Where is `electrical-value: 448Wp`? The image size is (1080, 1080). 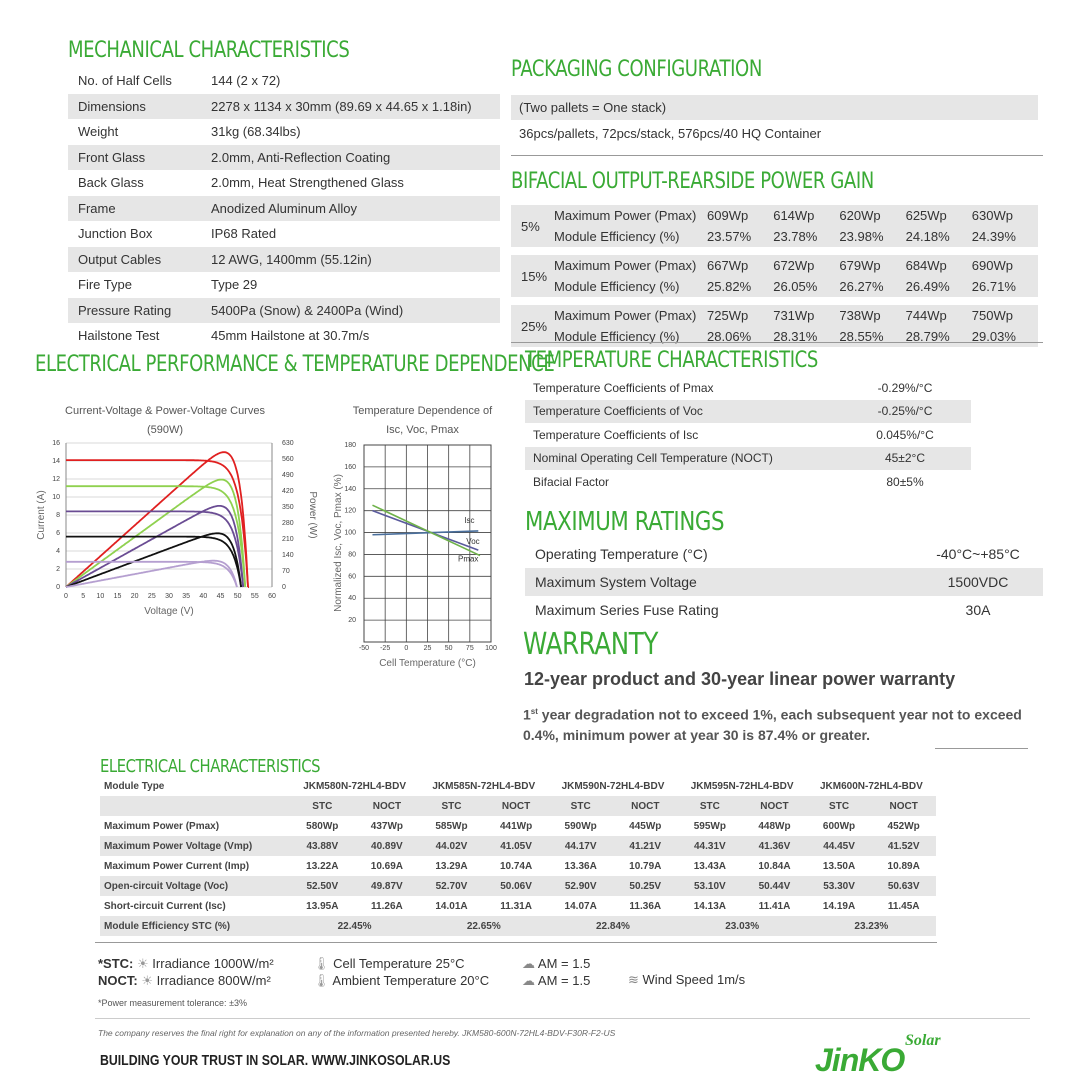
electrical-value: 448Wp is located at coordinates (774, 826).